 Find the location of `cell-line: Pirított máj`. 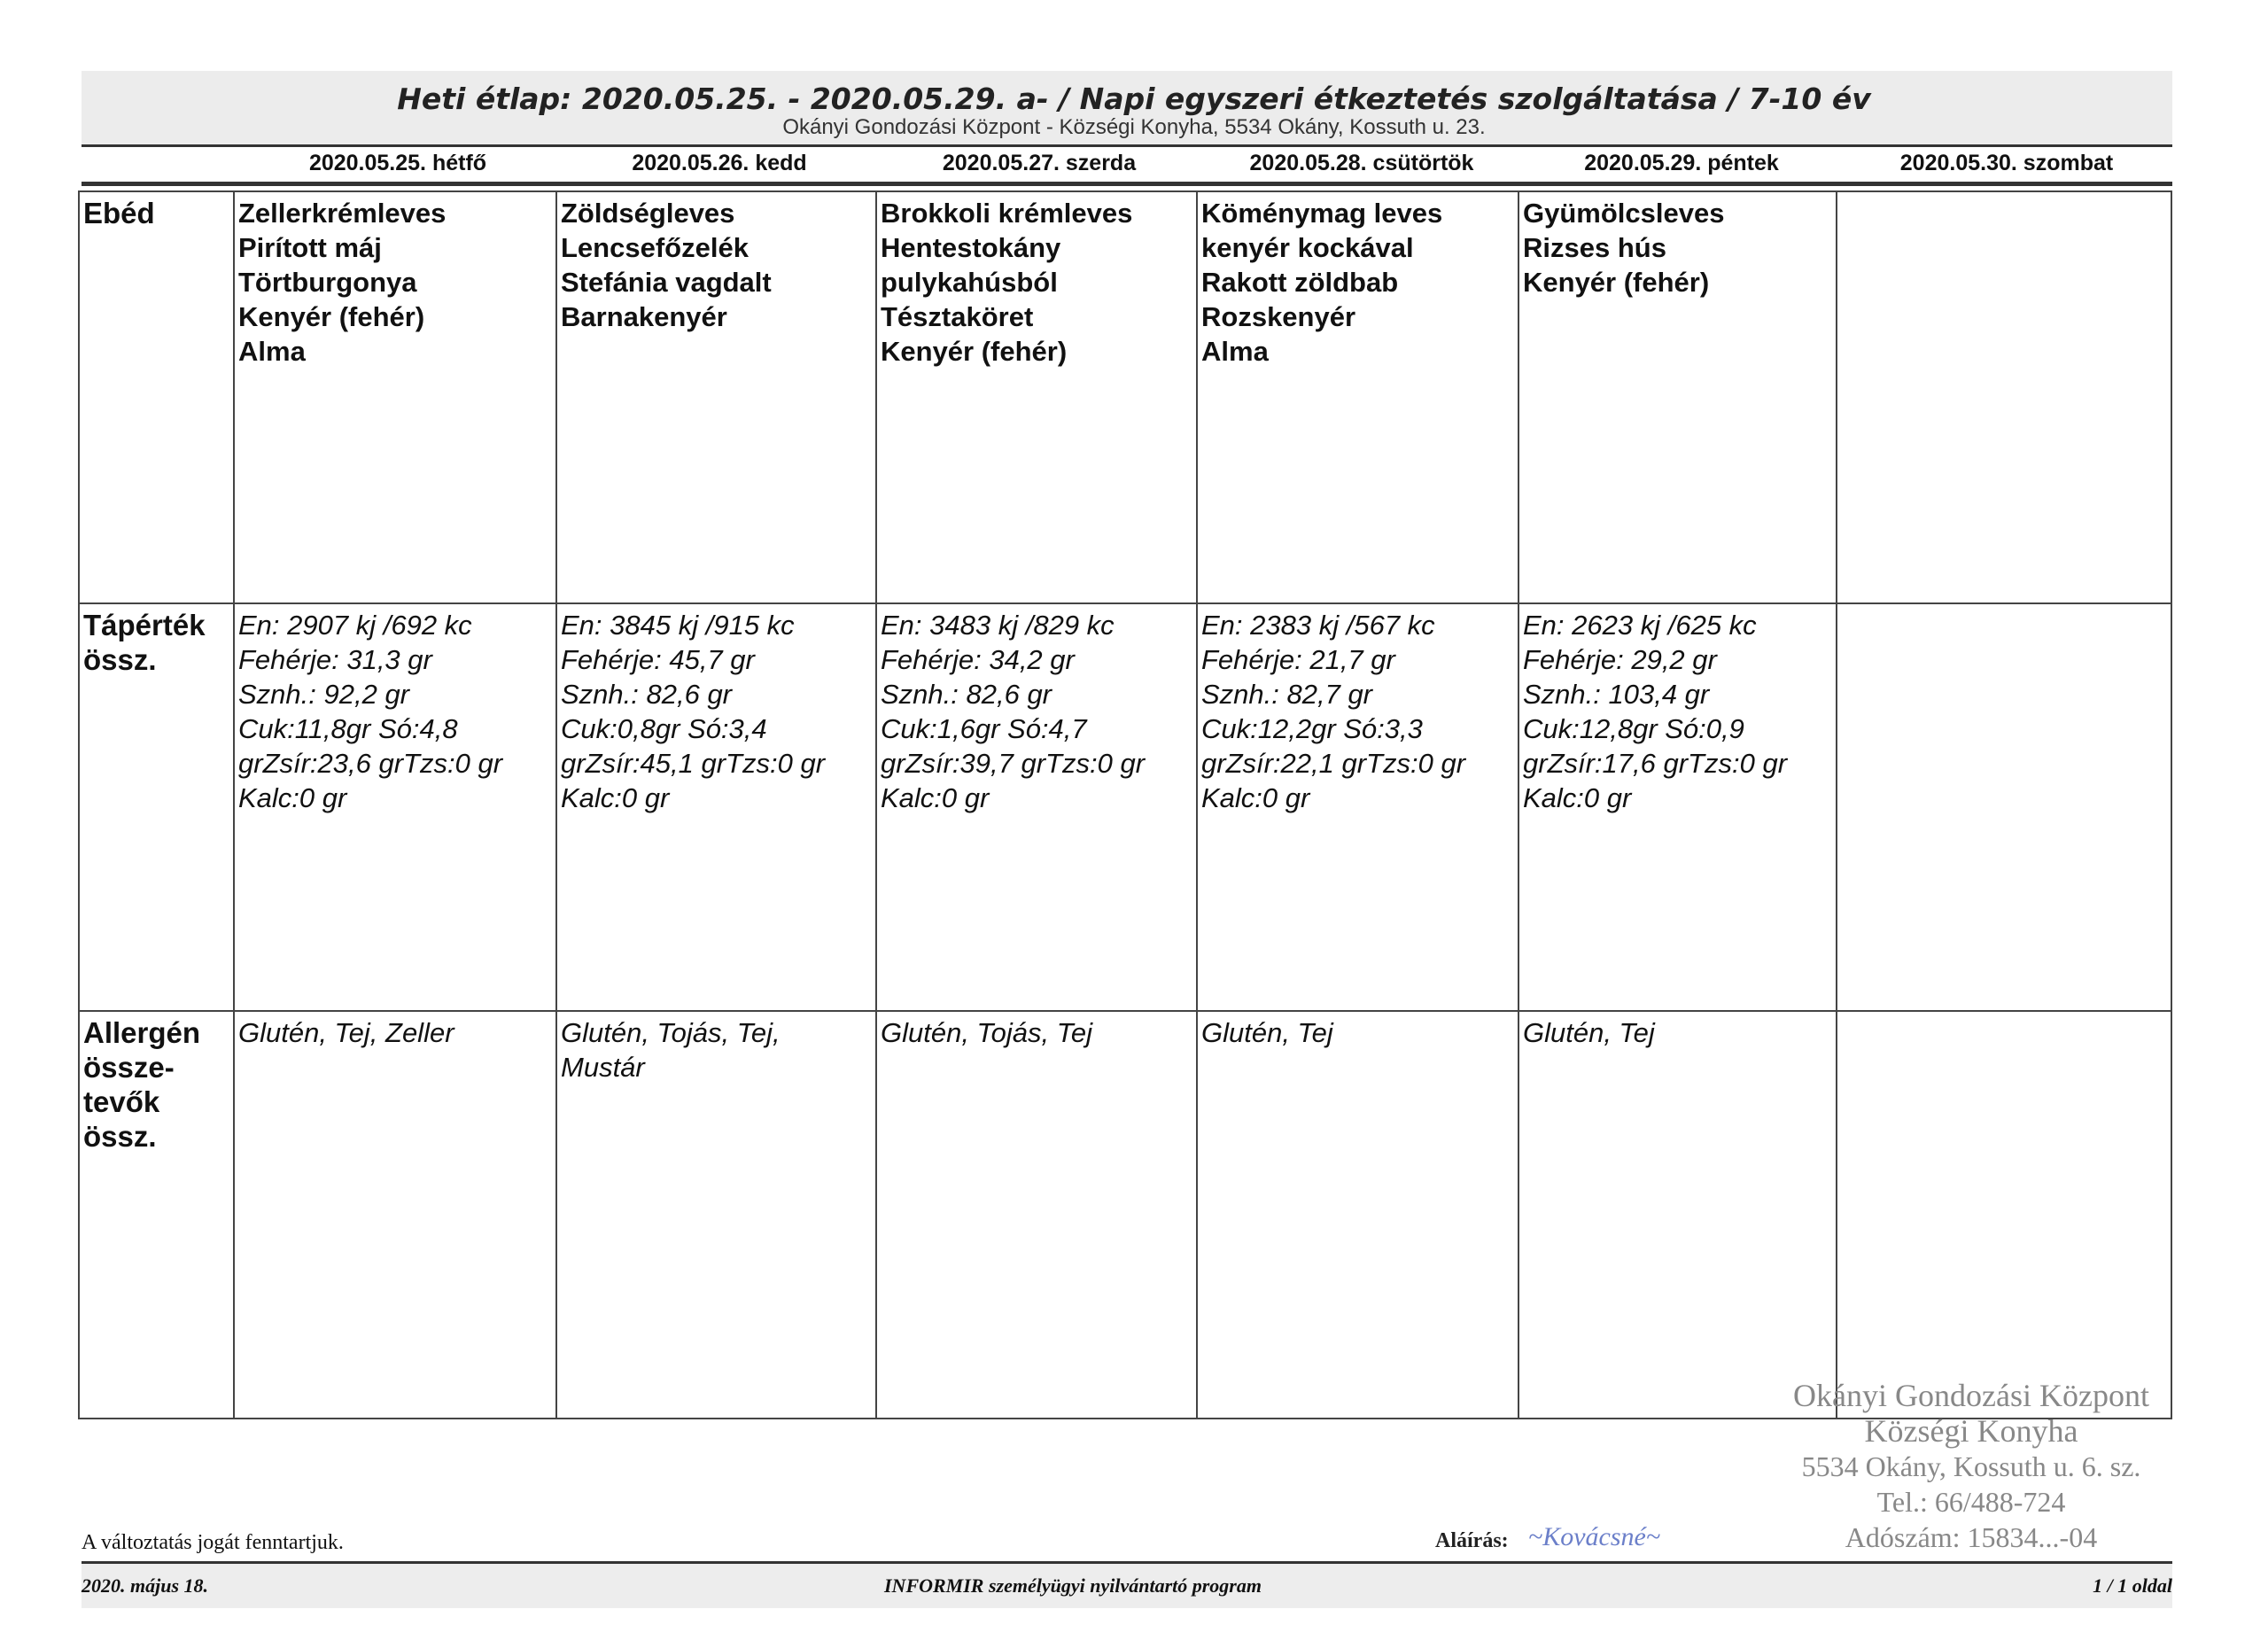

cell-line: Pirított máj is located at coordinates (310, 247).